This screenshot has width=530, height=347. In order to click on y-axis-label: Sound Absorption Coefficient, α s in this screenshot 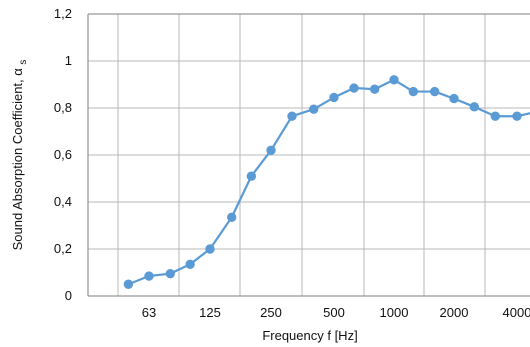, I will do `click(19, 155)`.